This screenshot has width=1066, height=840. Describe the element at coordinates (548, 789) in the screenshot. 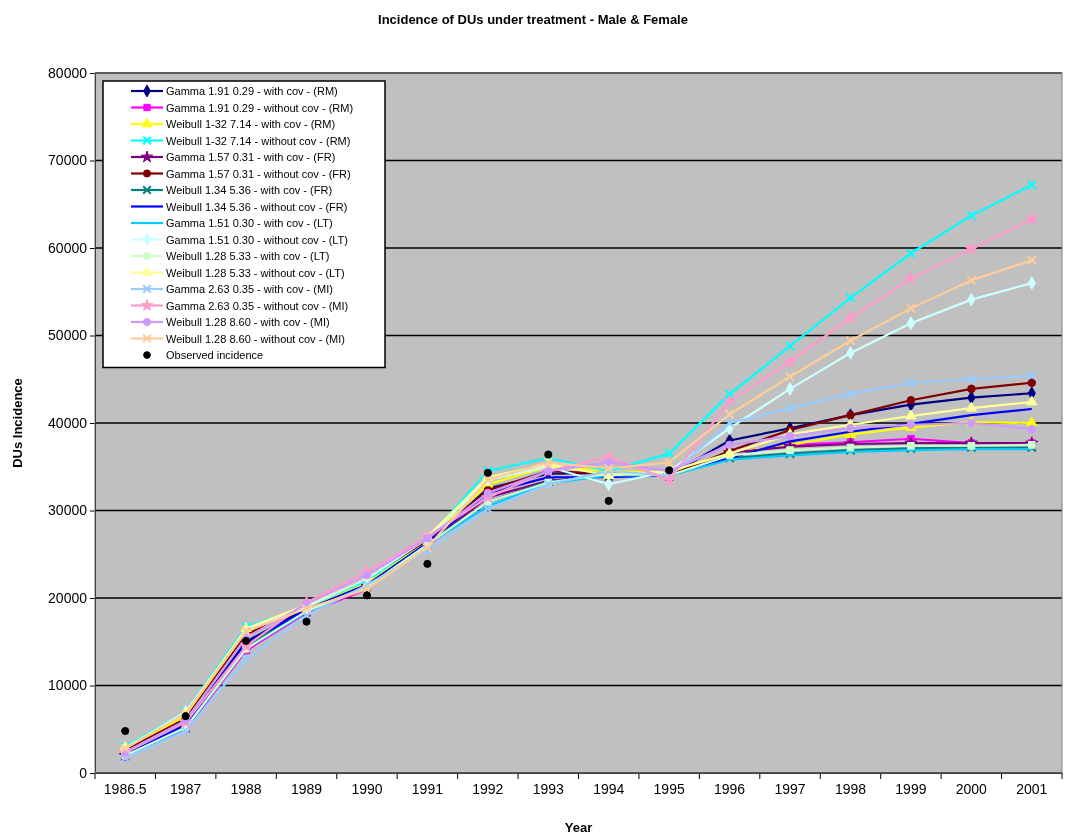

I see `x-tick-label: 1993` at that location.